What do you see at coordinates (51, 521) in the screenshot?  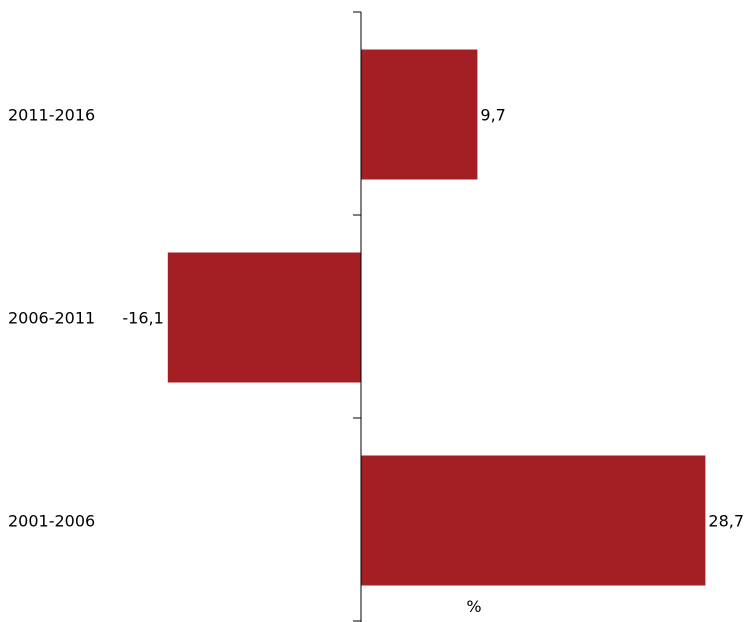 I see `category-label: 2001-2006` at bounding box center [51, 521].